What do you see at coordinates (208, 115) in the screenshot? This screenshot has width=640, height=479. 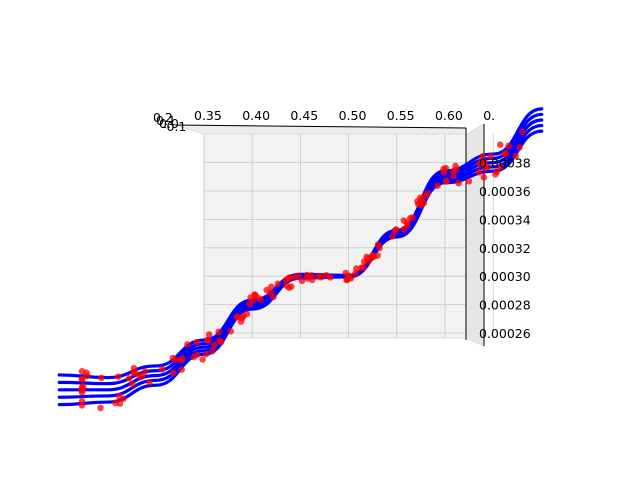 I see `x-tick-label: 0.35` at bounding box center [208, 115].